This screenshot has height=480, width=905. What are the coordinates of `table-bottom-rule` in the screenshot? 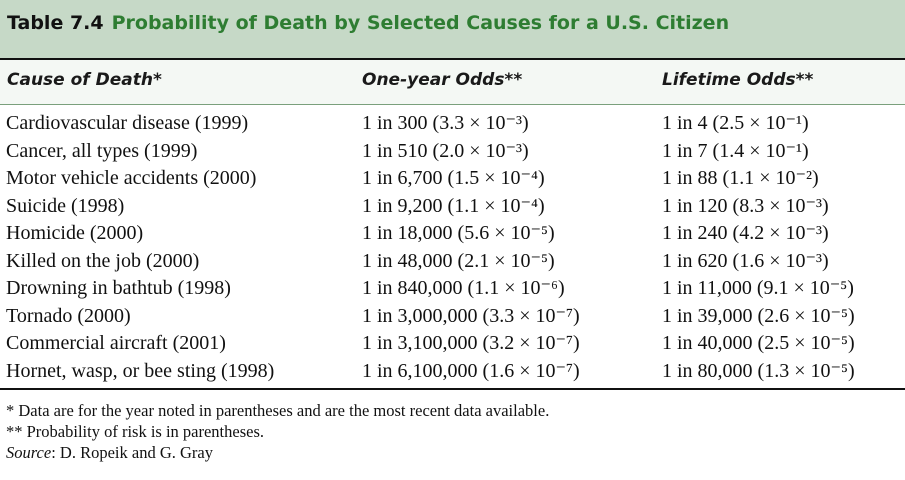 It's located at (452, 389).